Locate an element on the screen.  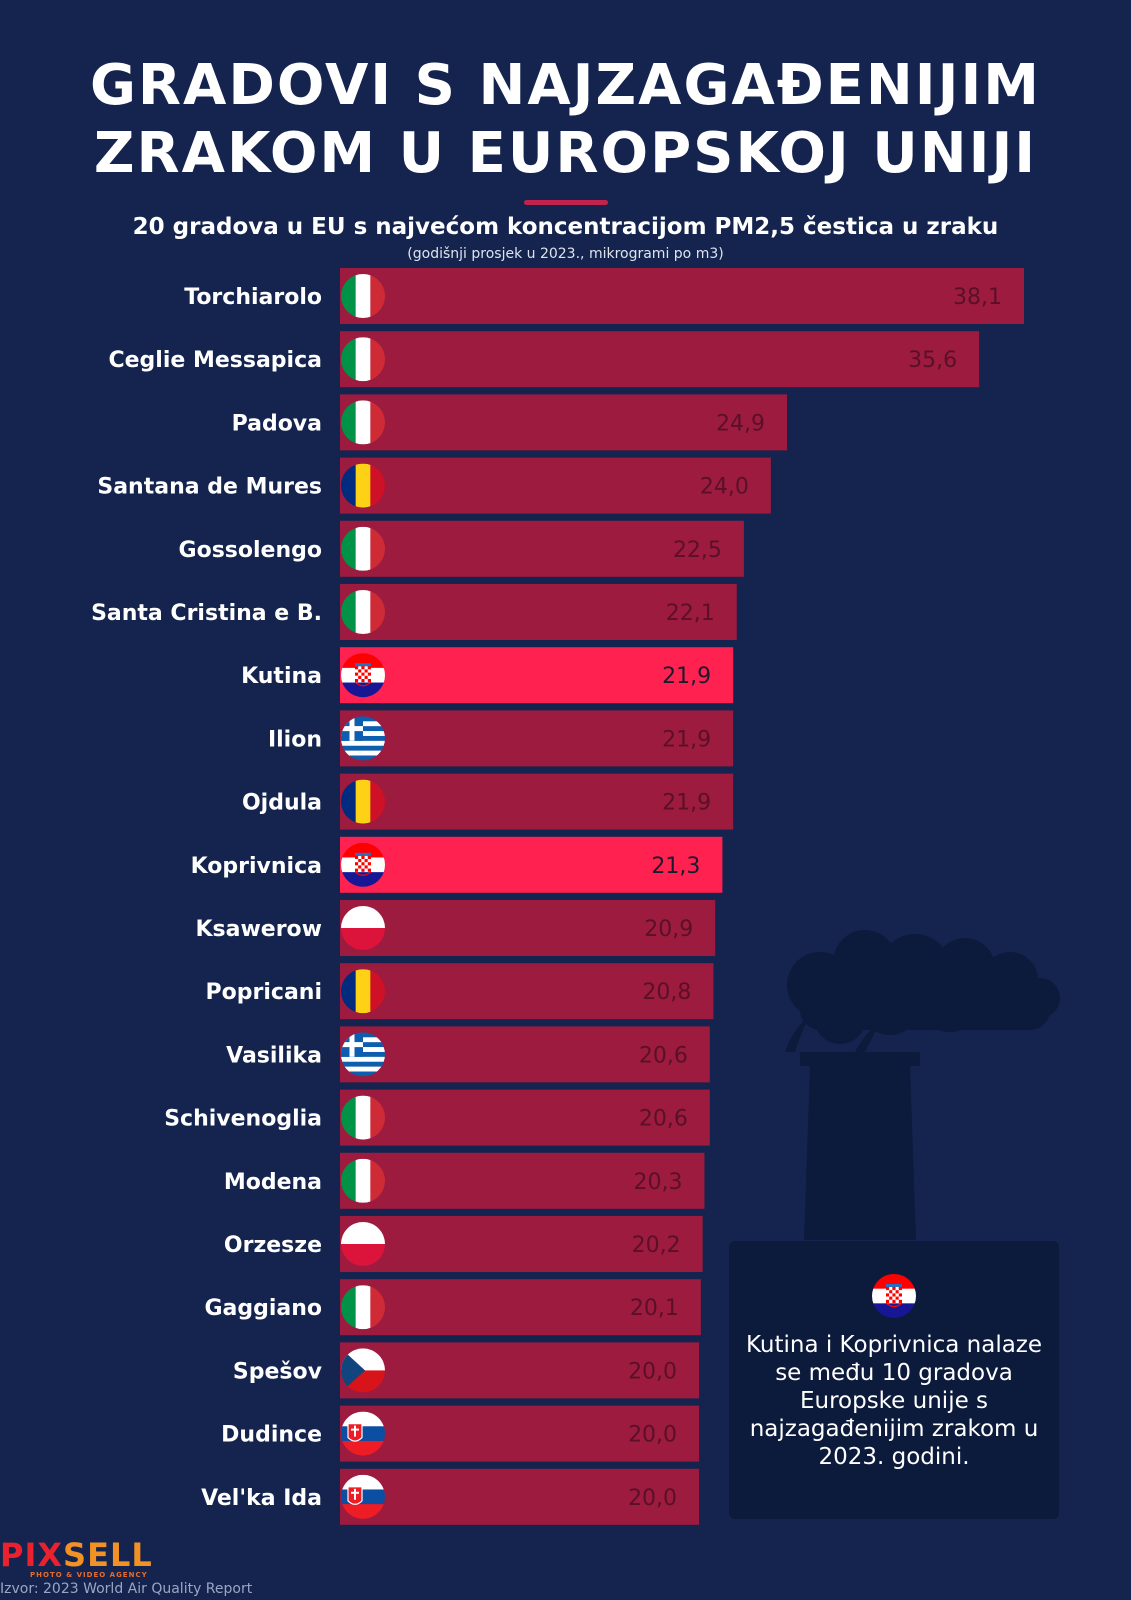
bar-row: Gaggiano 20,1 is located at coordinates (452, 1307).